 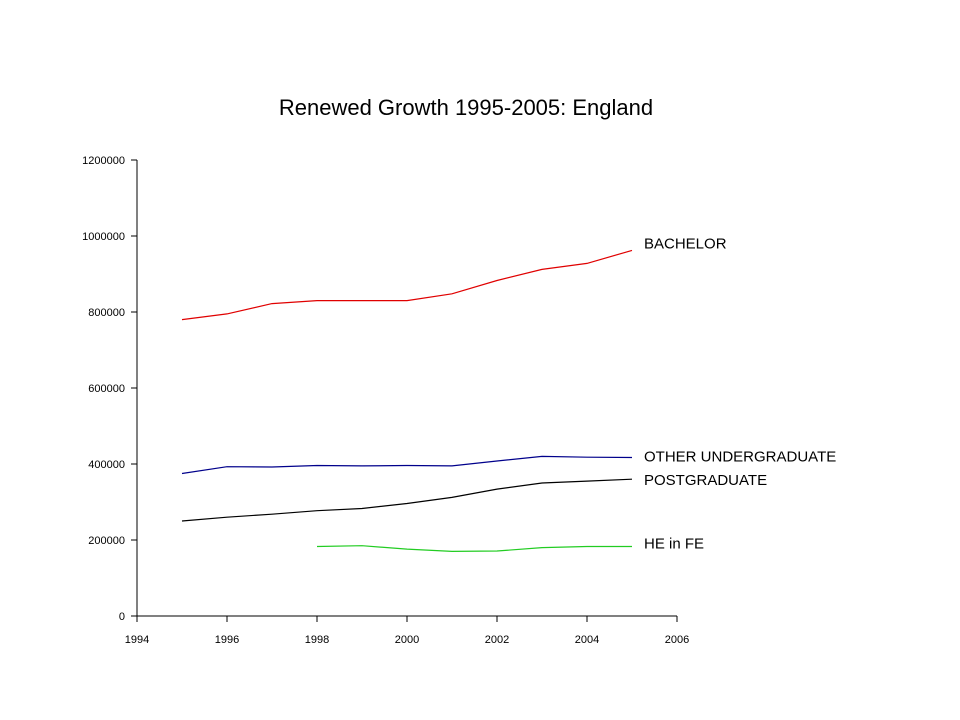 I want to click on y-tick-label: 400000, so click(x=106, y=465).